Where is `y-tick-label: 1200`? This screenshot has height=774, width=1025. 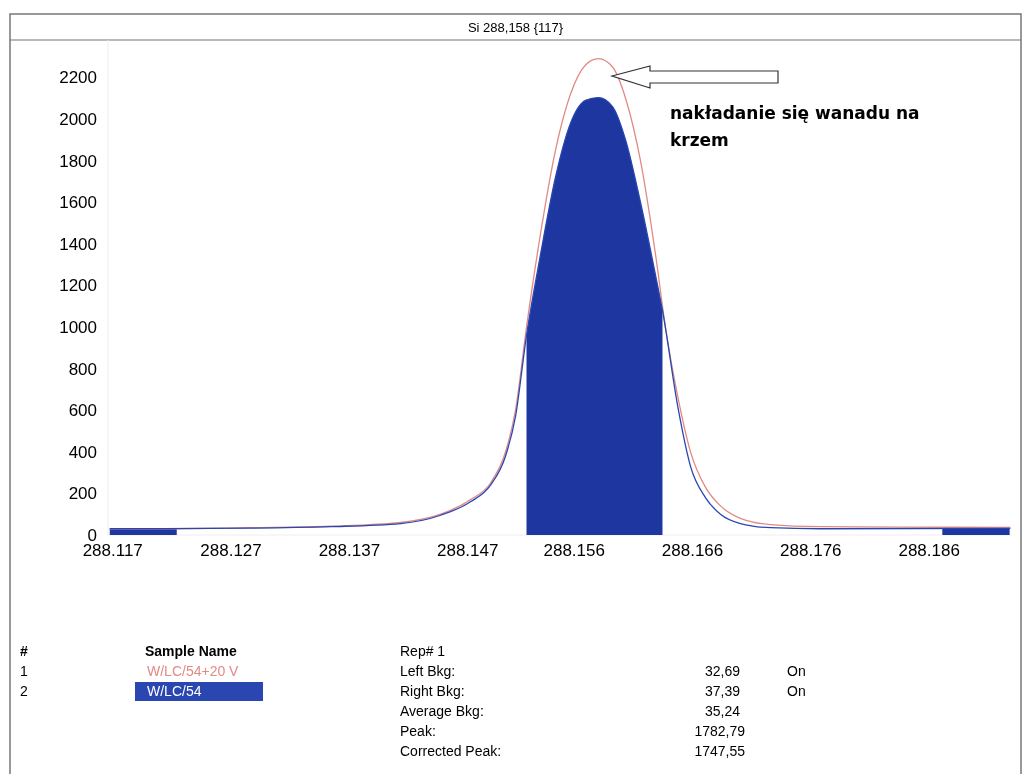
y-tick-label: 1200 is located at coordinates (78, 286).